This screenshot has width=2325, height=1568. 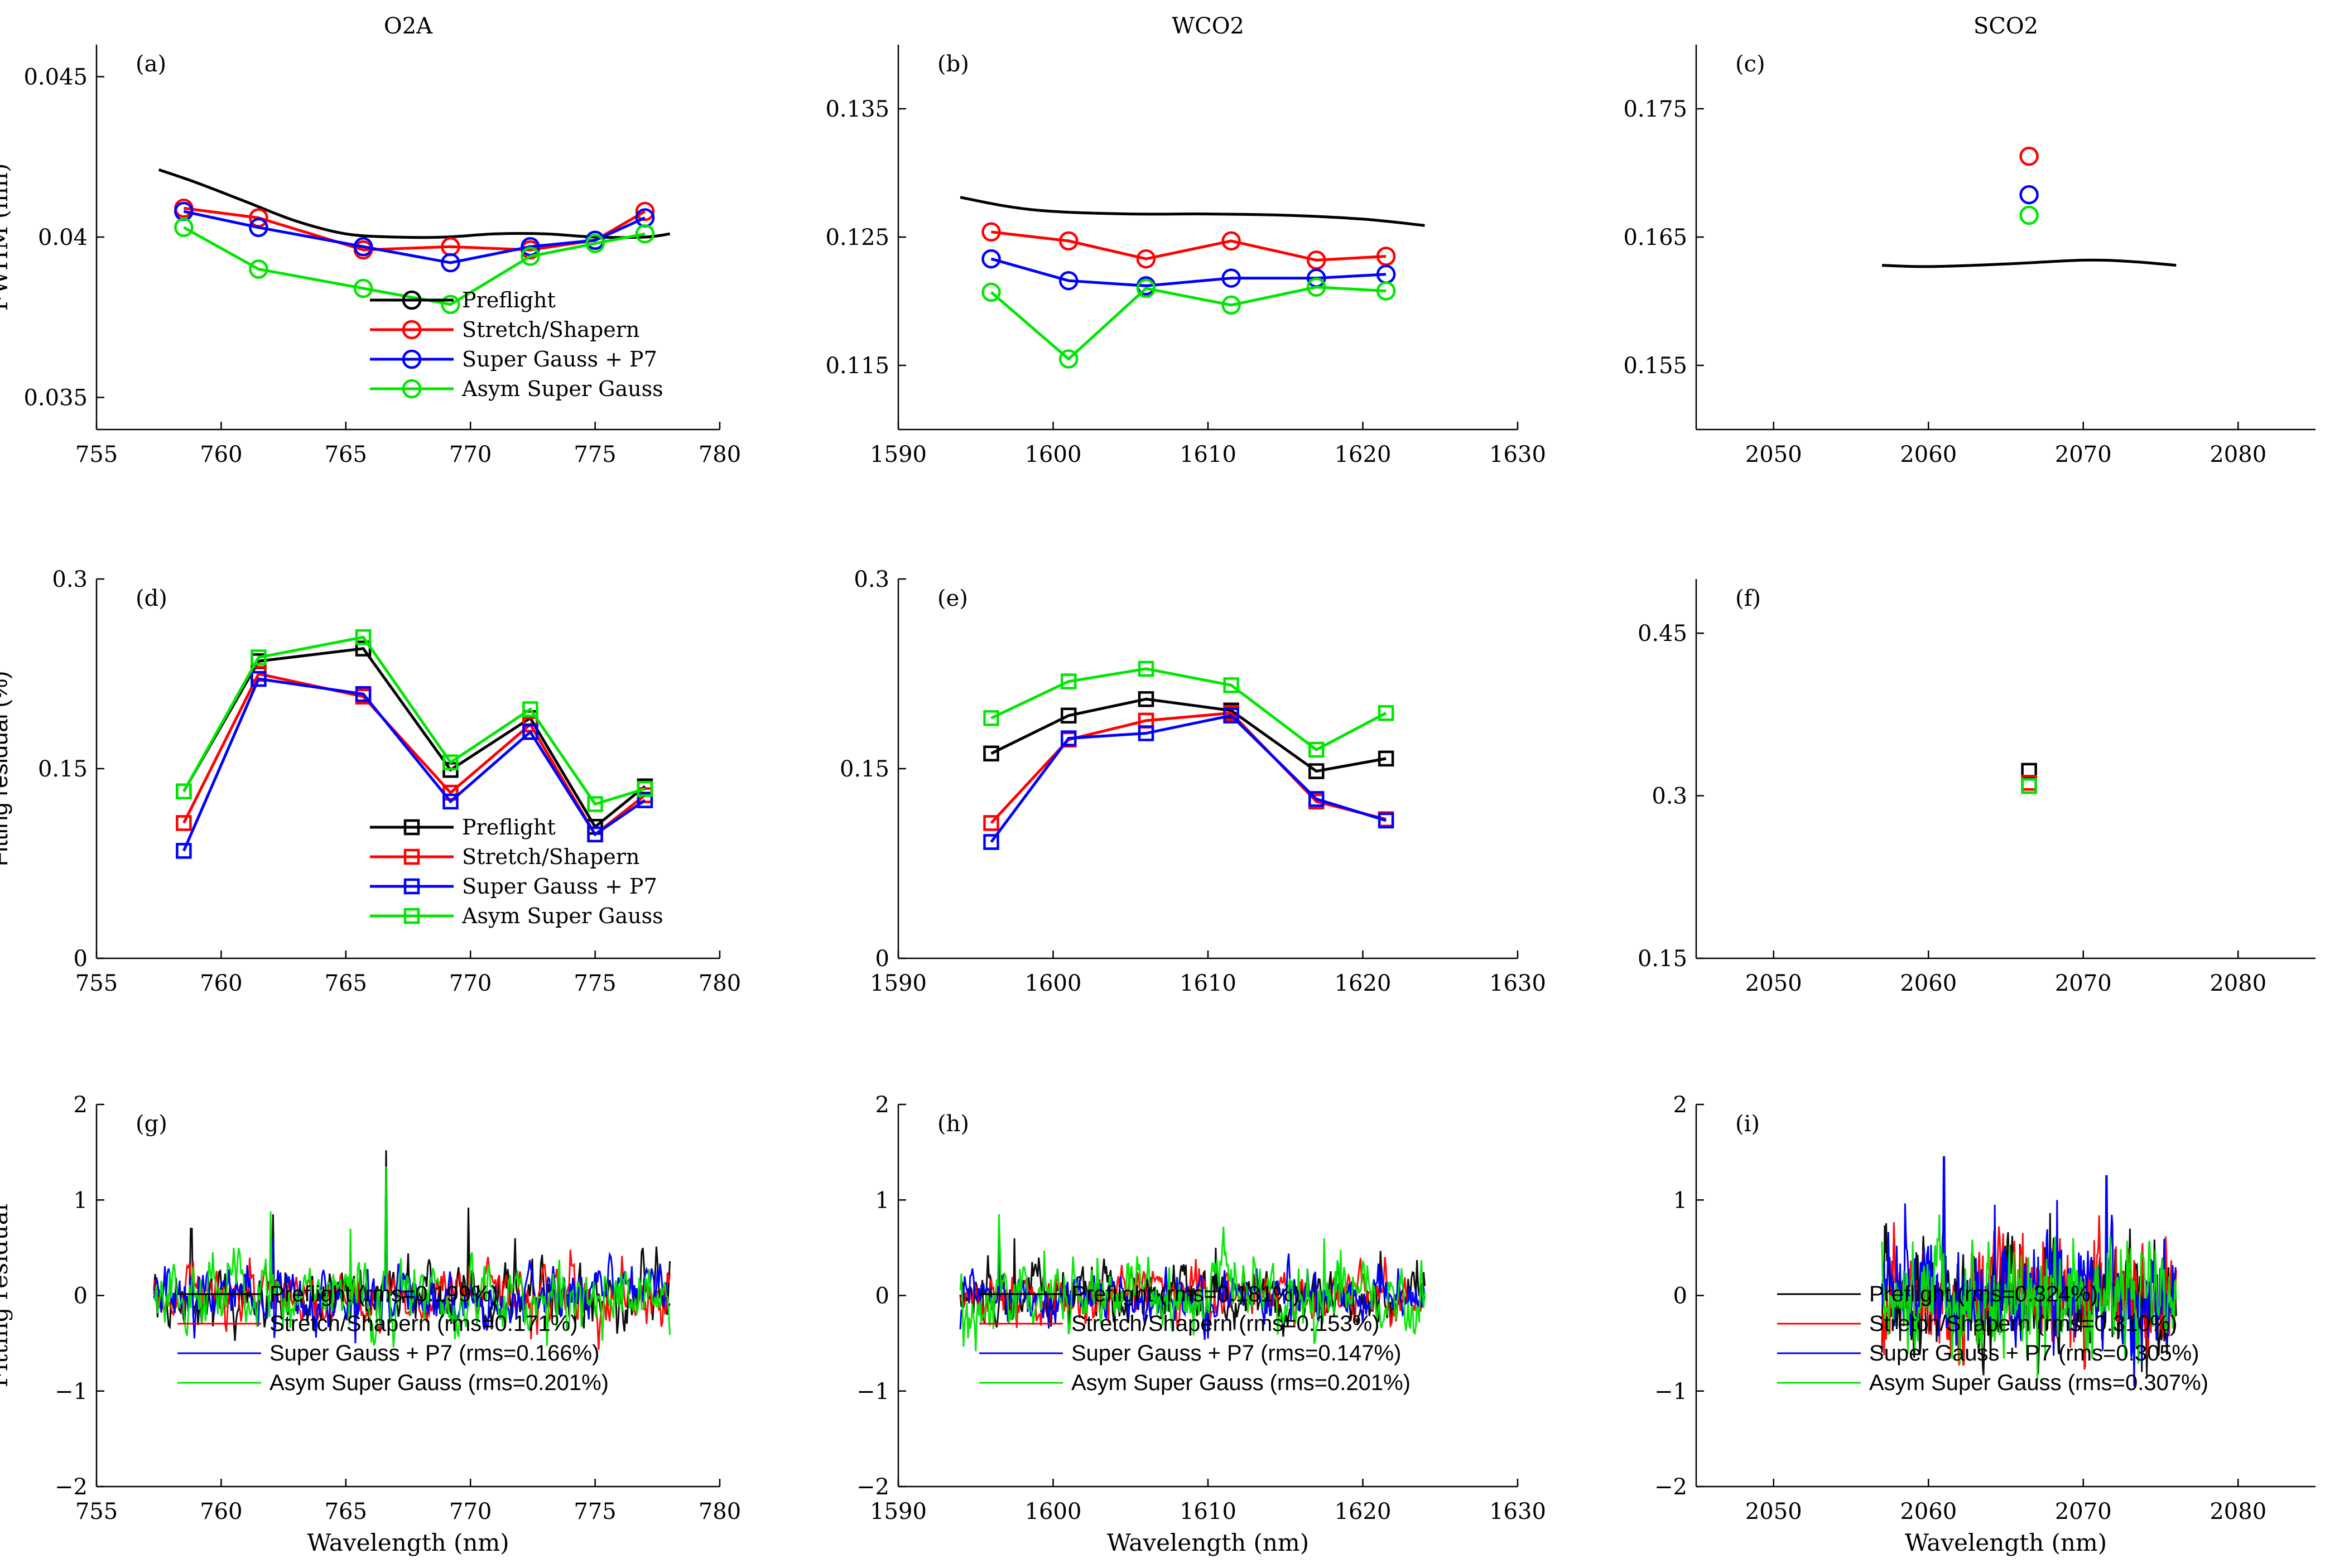 I want to click on y-tick-label: 0.135, so click(x=857, y=110).